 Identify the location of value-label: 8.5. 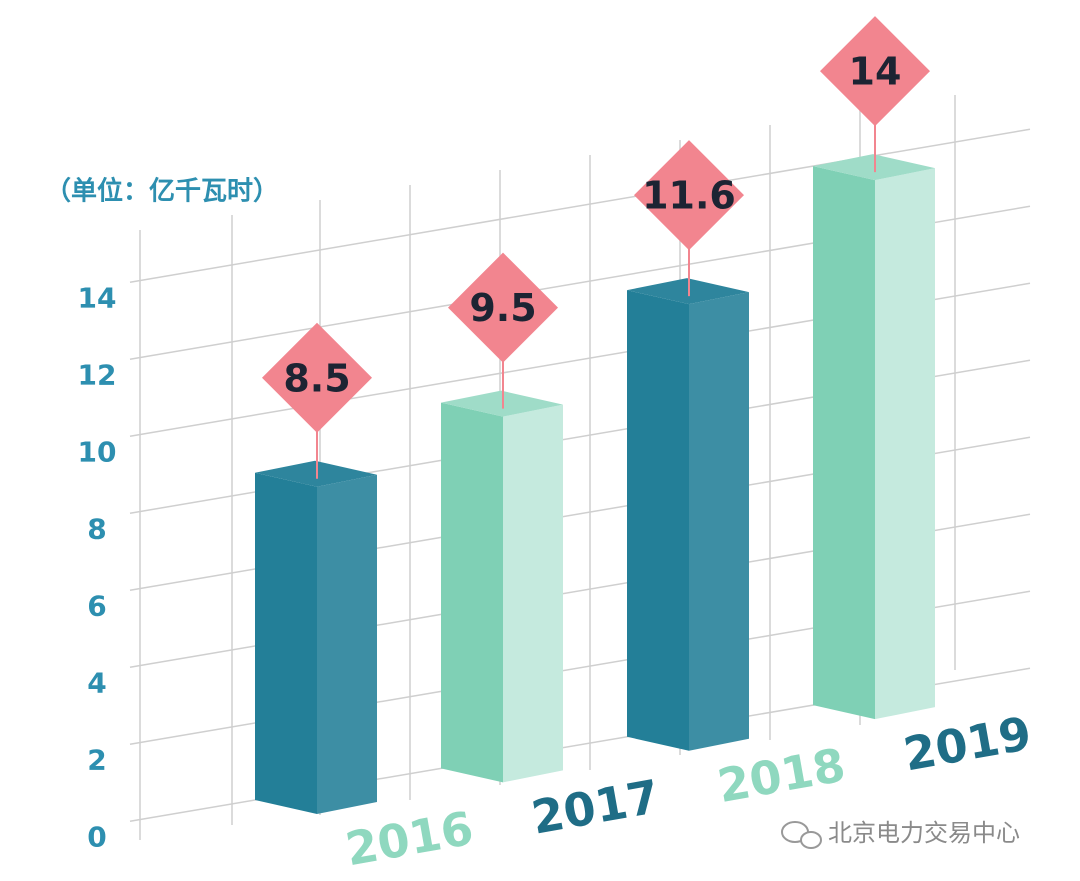
(316, 378).